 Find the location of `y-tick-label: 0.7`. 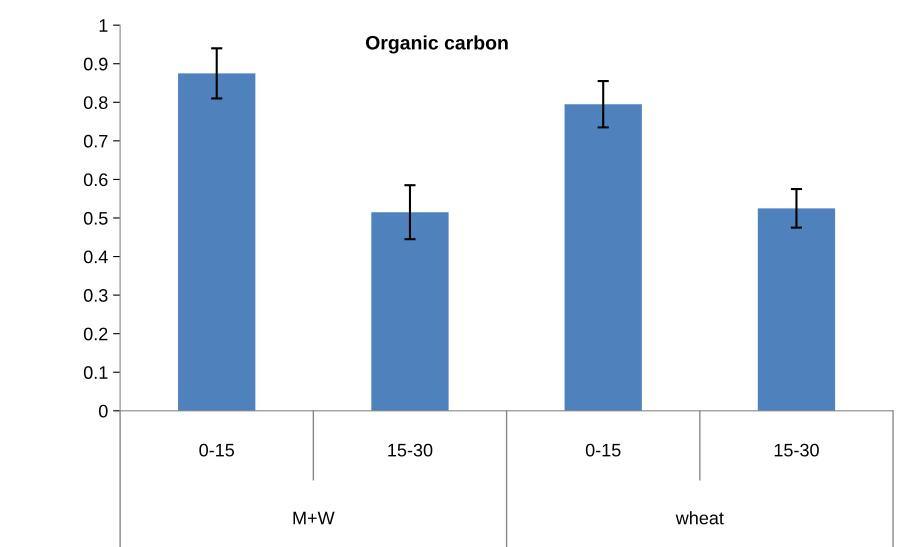

y-tick-label: 0.7 is located at coordinates (96, 141).